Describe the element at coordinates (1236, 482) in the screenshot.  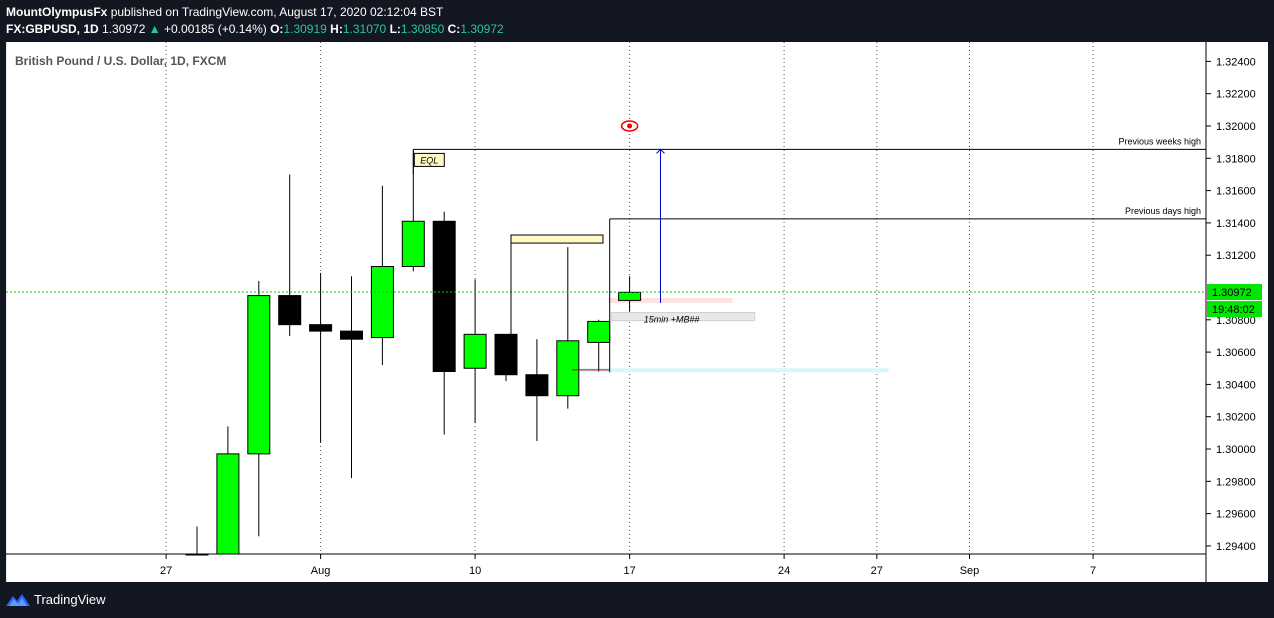
I see `y-tick-label: 1.29800` at that location.